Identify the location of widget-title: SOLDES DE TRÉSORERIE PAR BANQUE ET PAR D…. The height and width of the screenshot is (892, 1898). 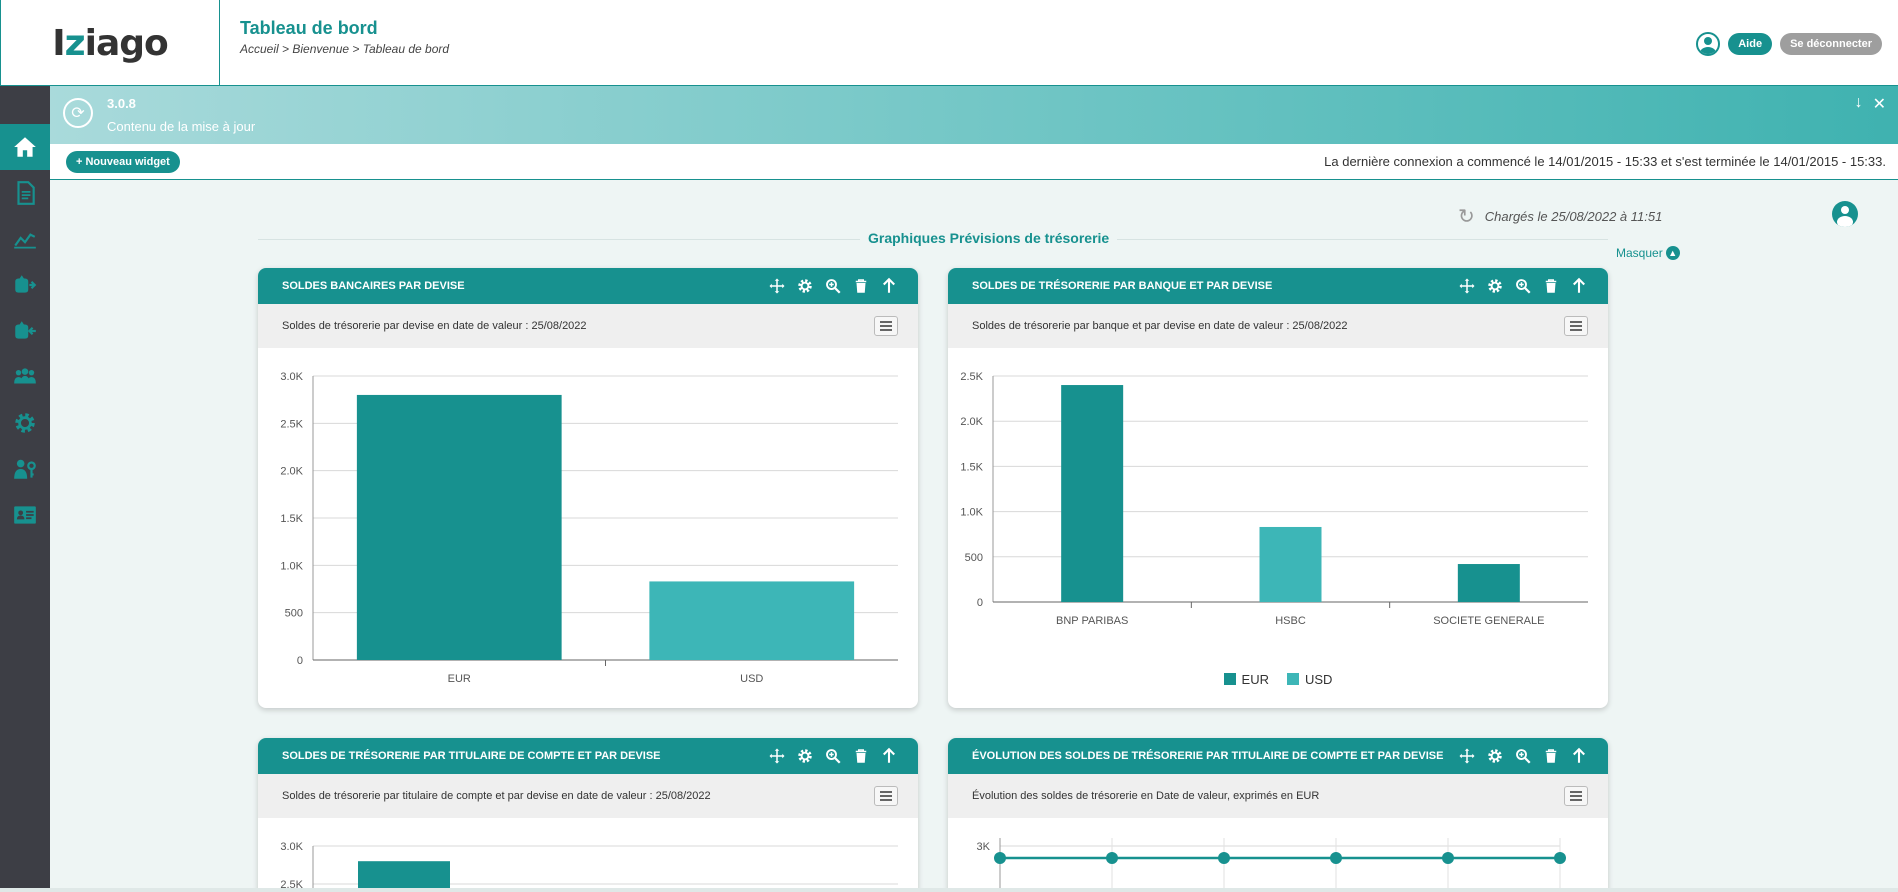
(1122, 286).